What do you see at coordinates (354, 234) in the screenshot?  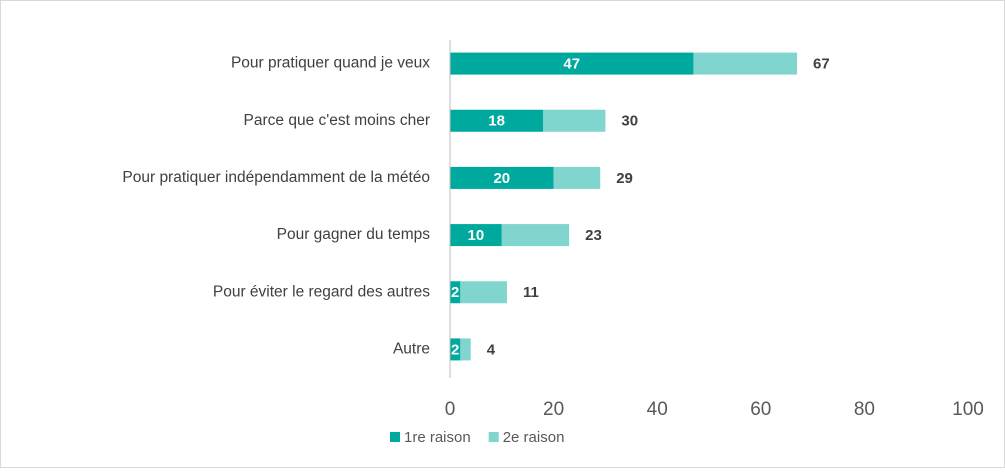 I see `y-tick-label: Pour gagner du temps` at bounding box center [354, 234].